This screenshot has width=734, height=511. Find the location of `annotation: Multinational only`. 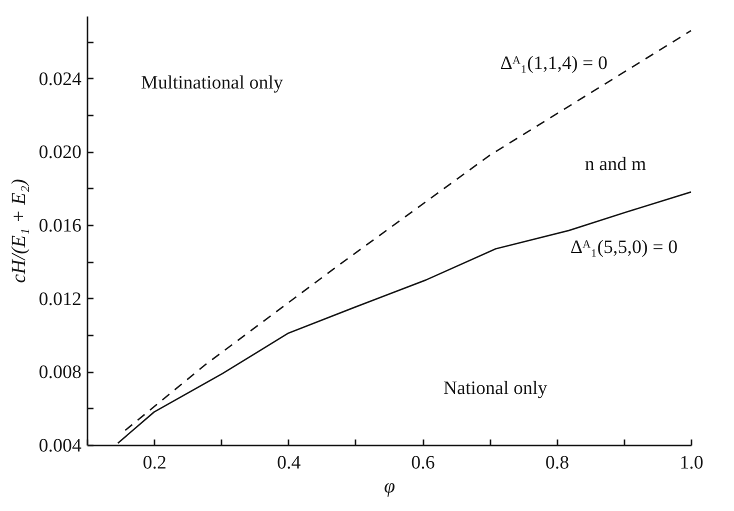

annotation: Multinational only is located at coordinates (212, 83).